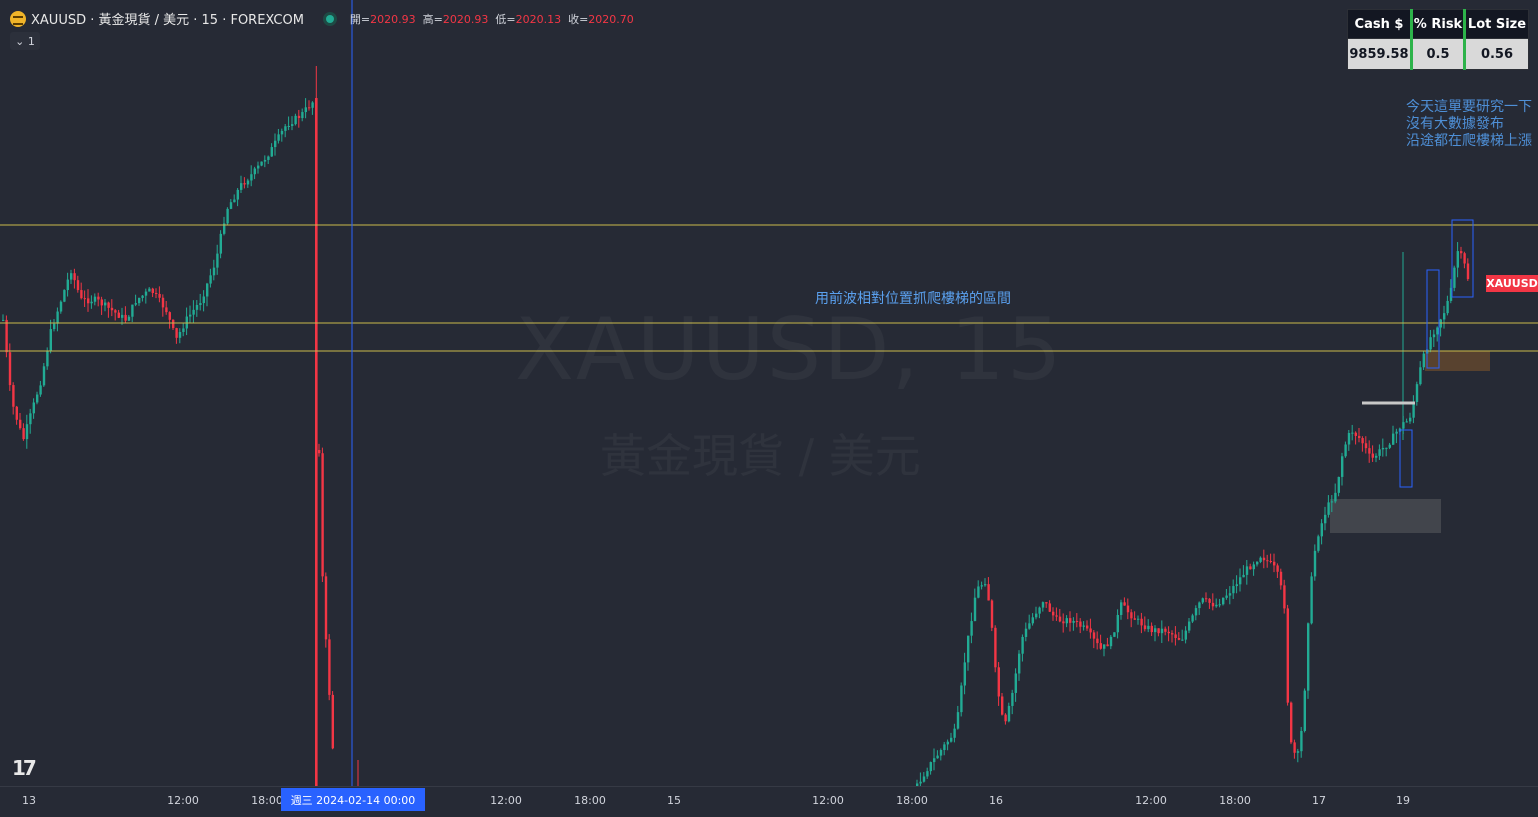 This screenshot has width=1538, height=817. I want to click on risk-value-percent: 0.5, so click(1437, 54).